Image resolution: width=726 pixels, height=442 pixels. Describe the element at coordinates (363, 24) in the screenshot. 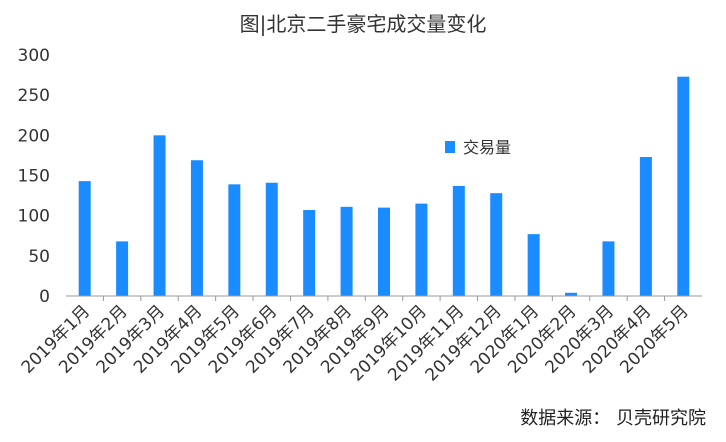

I see `chart-title: 图|北京二手豪宅成交量变化` at that location.